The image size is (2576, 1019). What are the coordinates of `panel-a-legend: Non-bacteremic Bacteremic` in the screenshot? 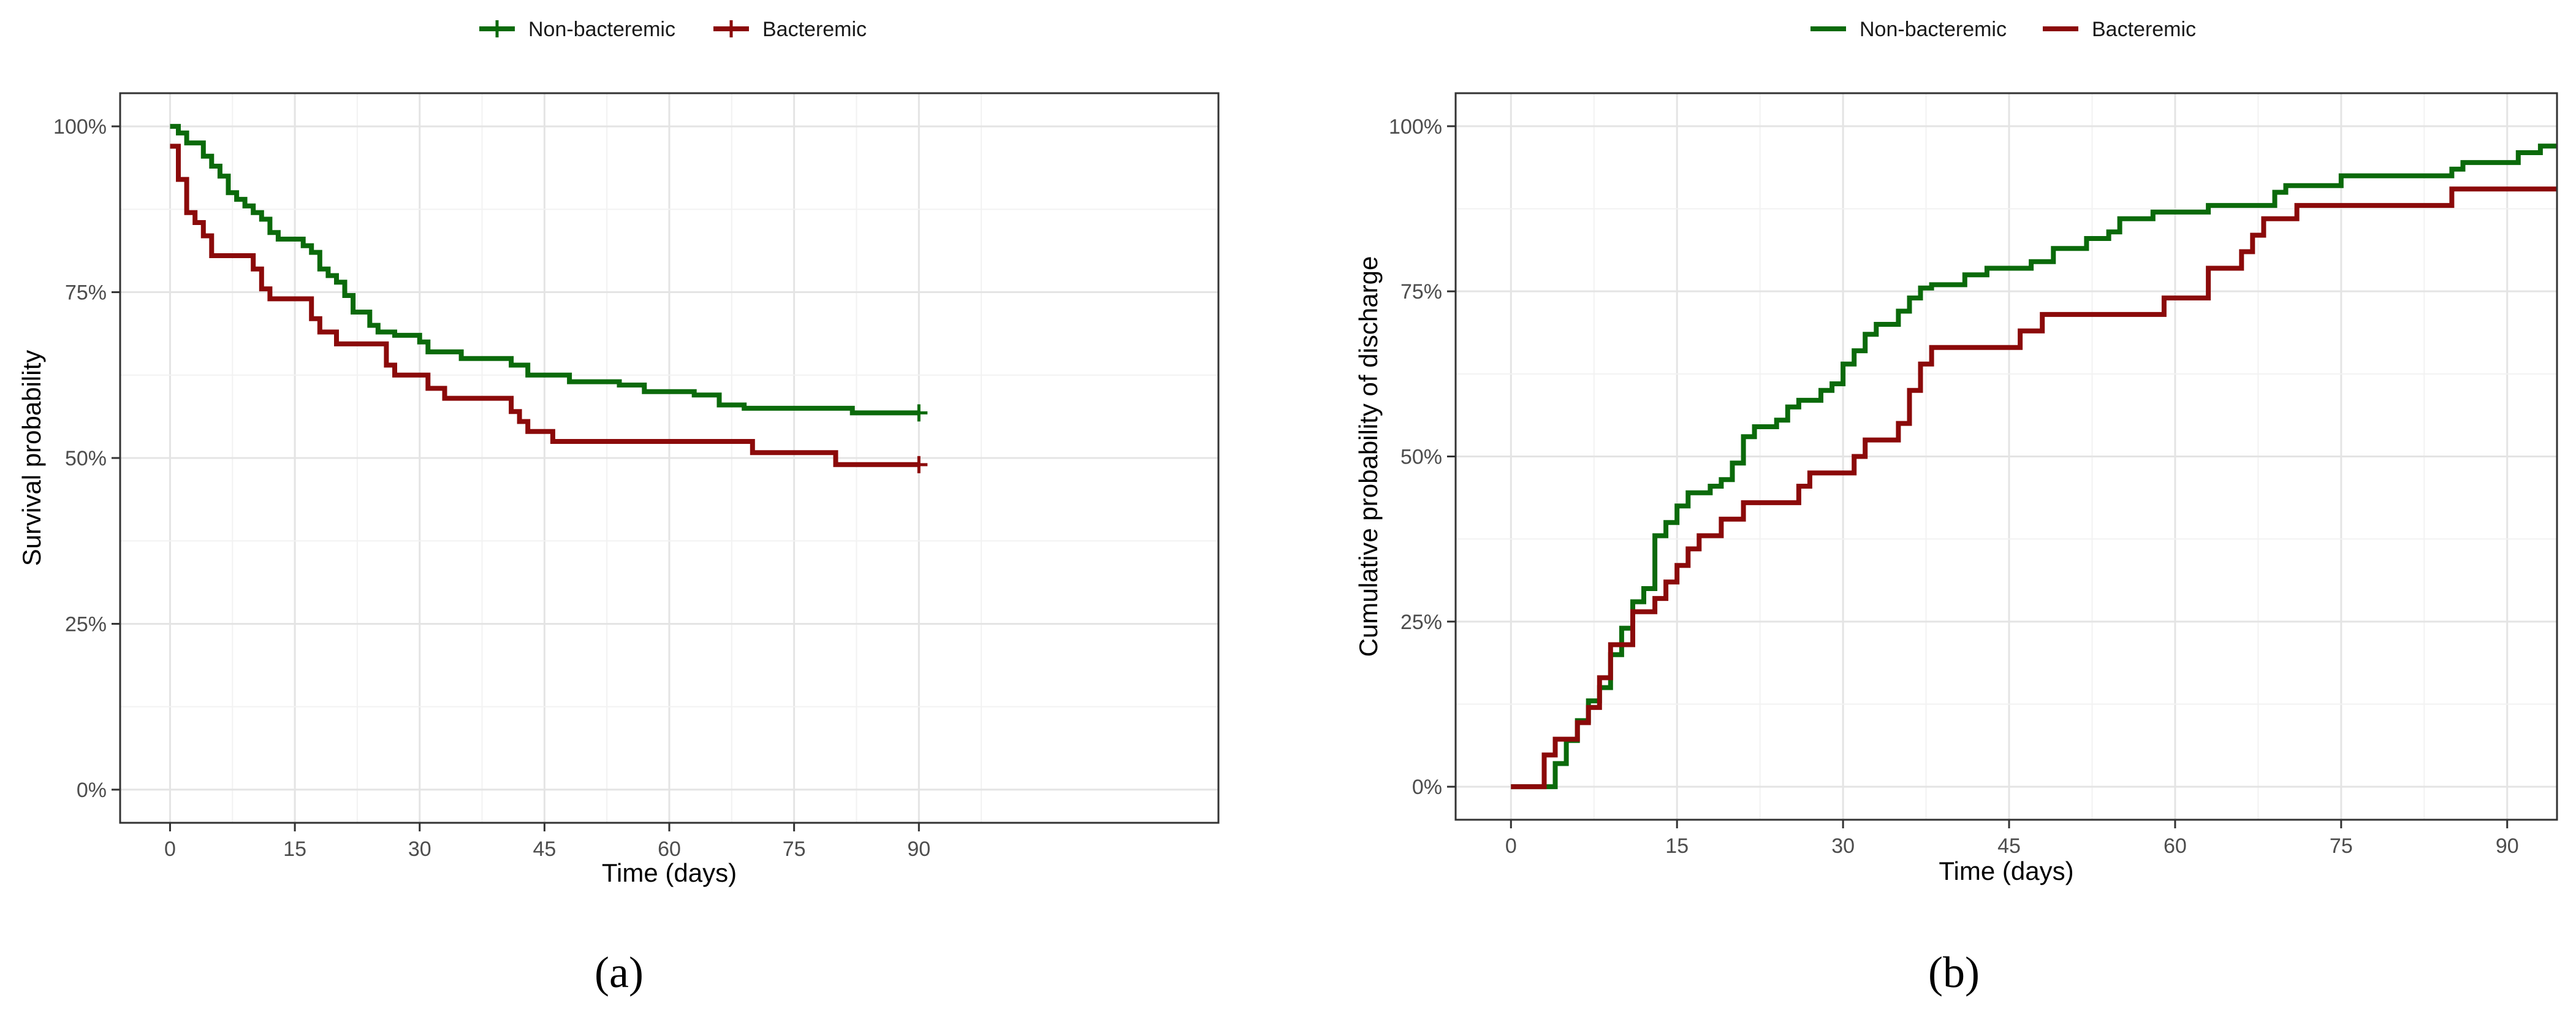 It's located at (673, 30).